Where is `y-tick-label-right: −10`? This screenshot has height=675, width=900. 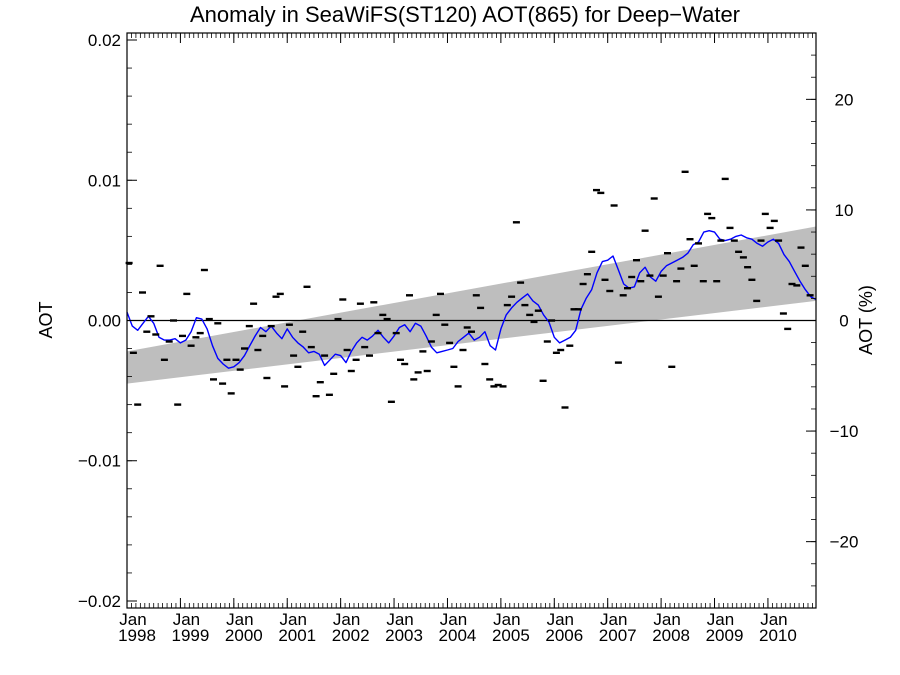 y-tick-label-right: −10 is located at coordinates (844, 431).